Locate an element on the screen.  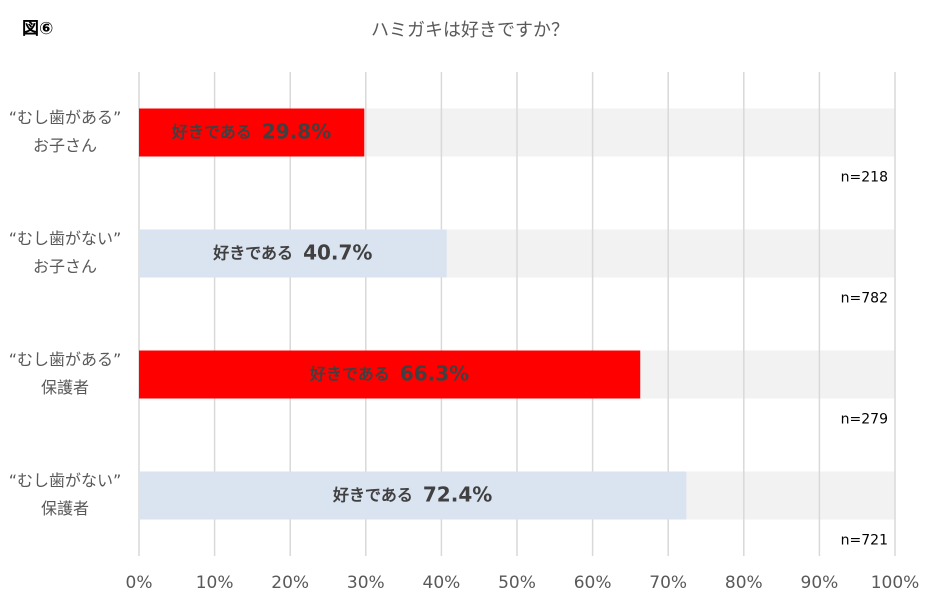
sample-size: n=279 is located at coordinates (864, 420).